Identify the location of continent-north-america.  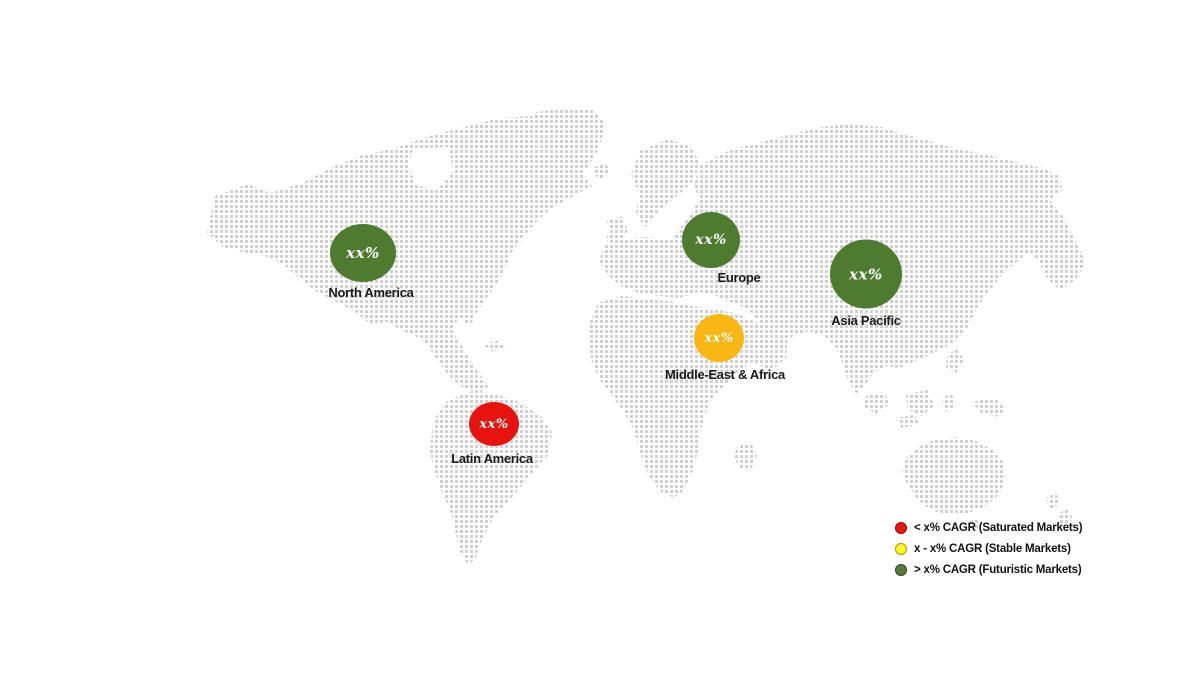
(399, 255).